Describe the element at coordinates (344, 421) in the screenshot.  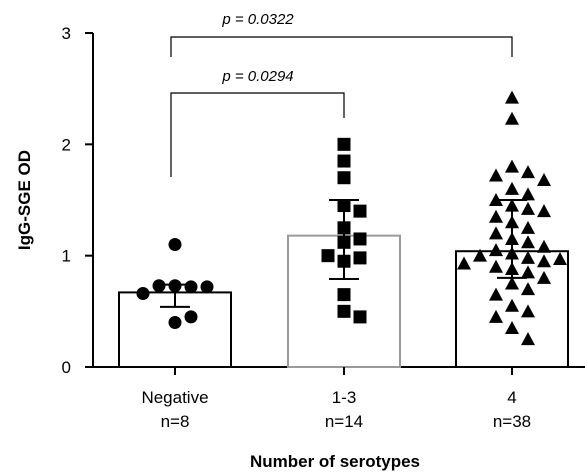
I see `x-tick-n-label: n=14` at that location.